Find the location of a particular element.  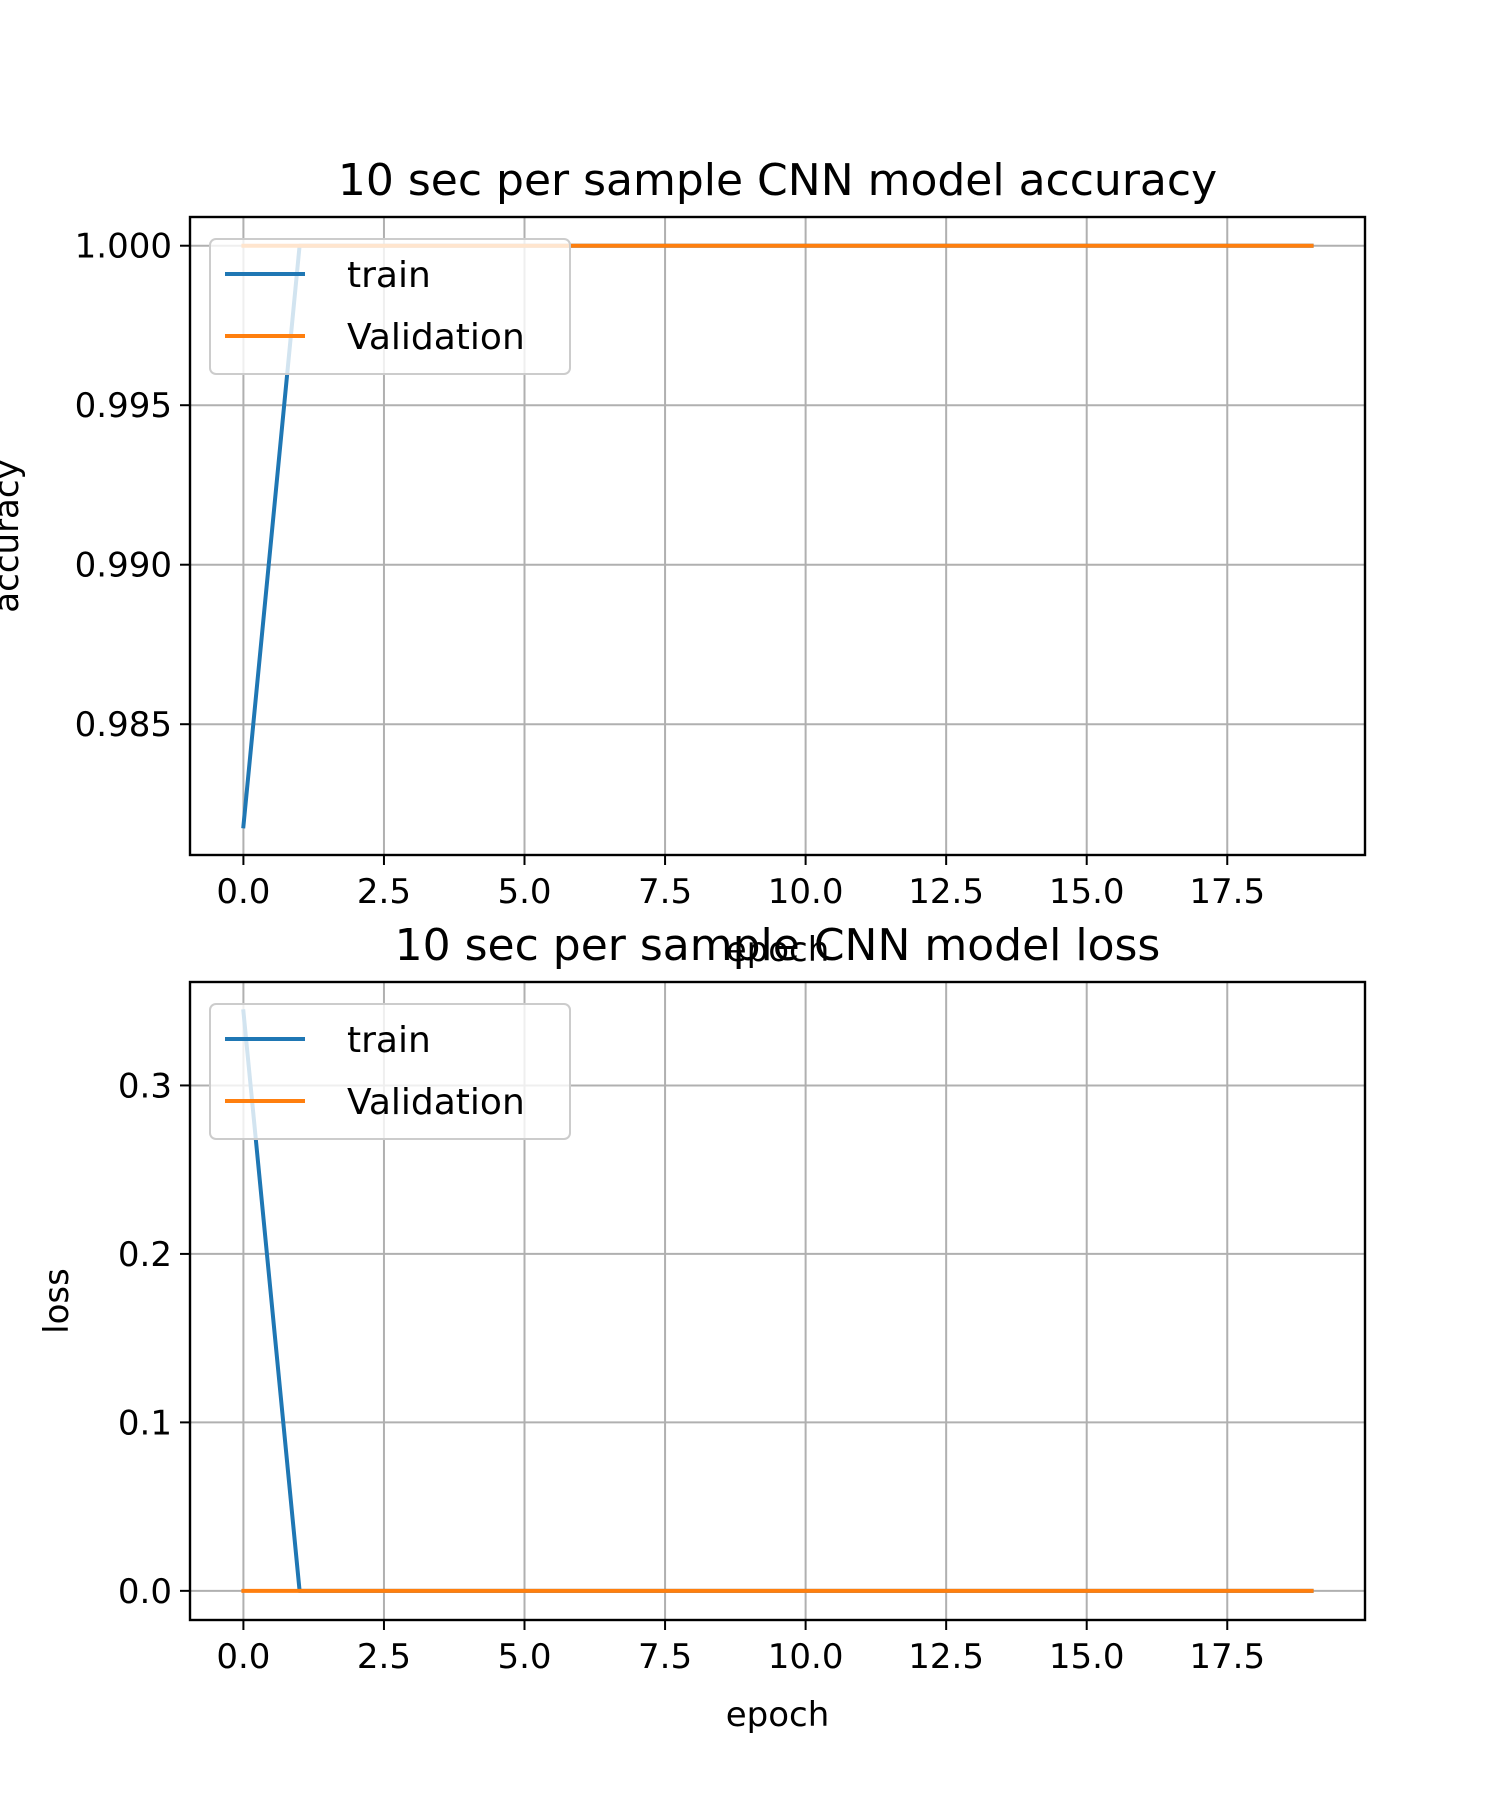

loss-x-tick-label: 5.0 is located at coordinates (524, 1657).